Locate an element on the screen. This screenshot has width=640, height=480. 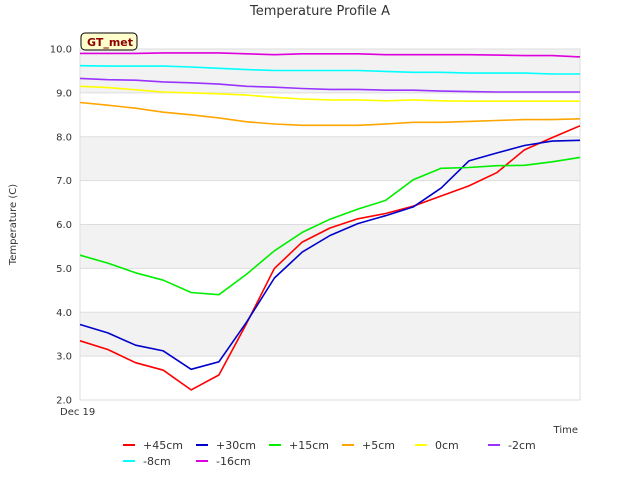
legend-label: +30cm is located at coordinates (236, 445).